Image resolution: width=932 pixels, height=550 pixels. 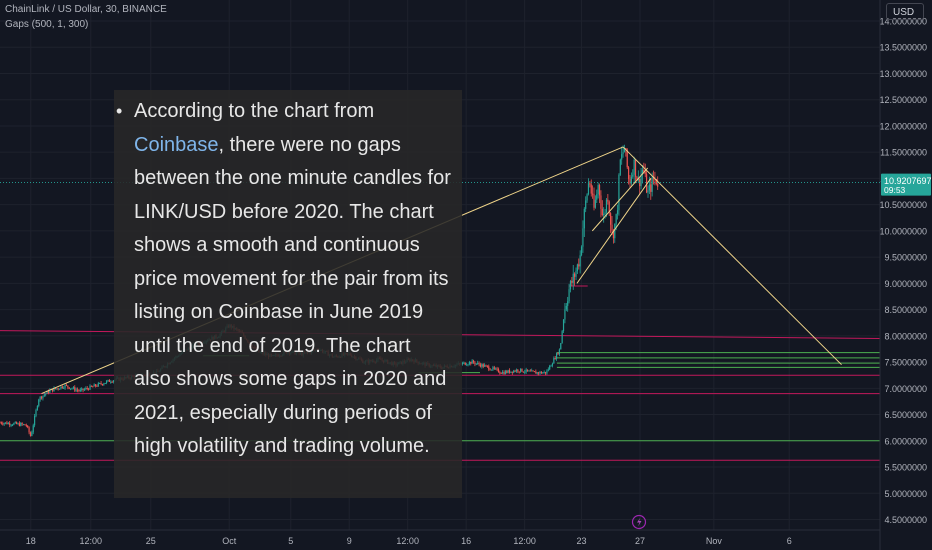 I want to click on x-tick-label: Oct, so click(x=229, y=541).